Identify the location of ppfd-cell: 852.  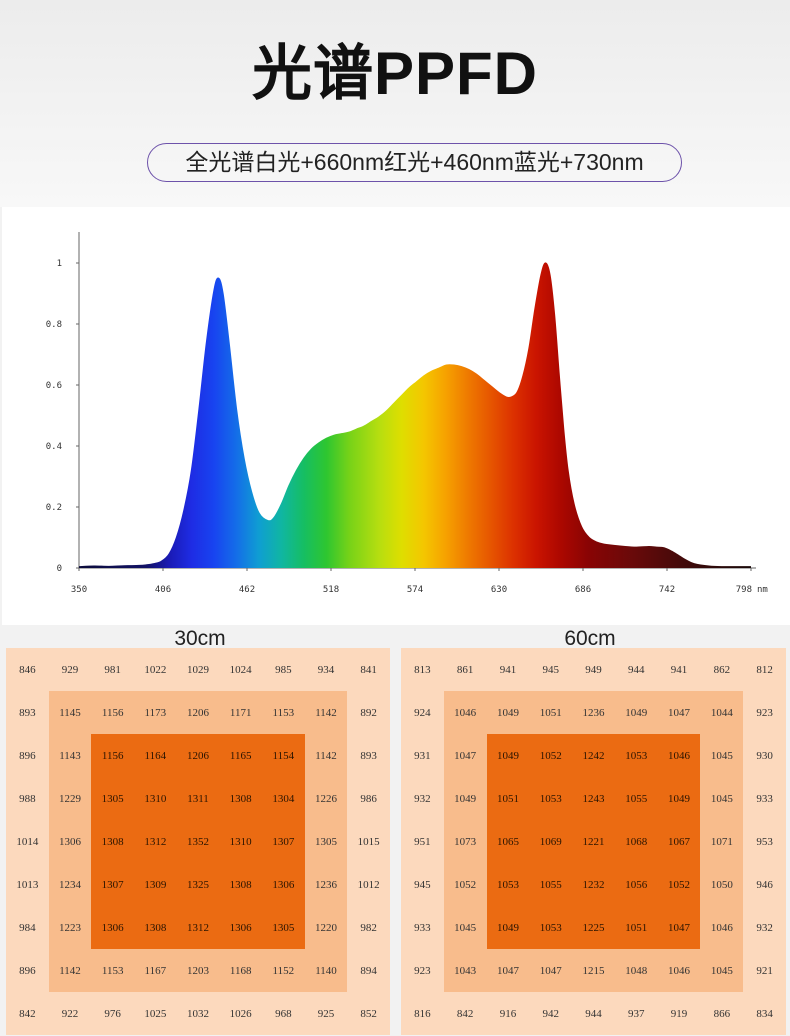
(368, 1013).